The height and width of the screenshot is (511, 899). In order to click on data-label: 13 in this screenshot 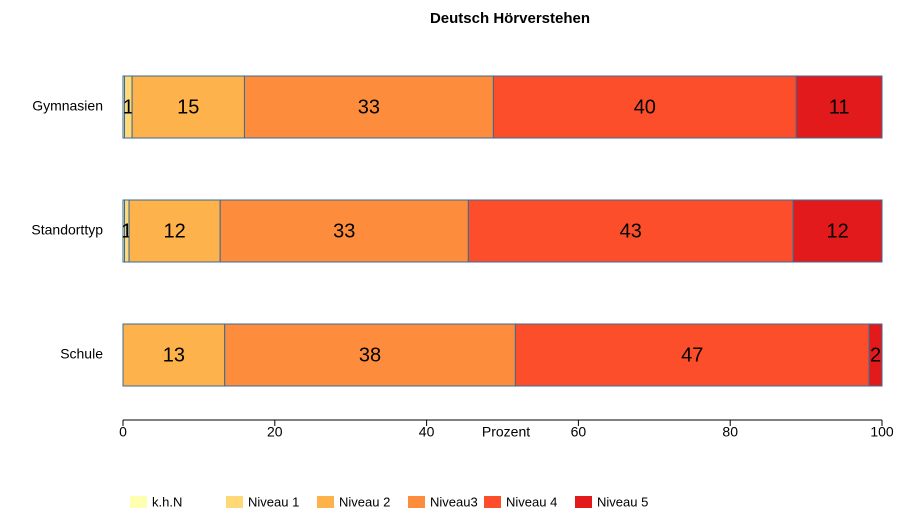, I will do `click(174, 355)`.